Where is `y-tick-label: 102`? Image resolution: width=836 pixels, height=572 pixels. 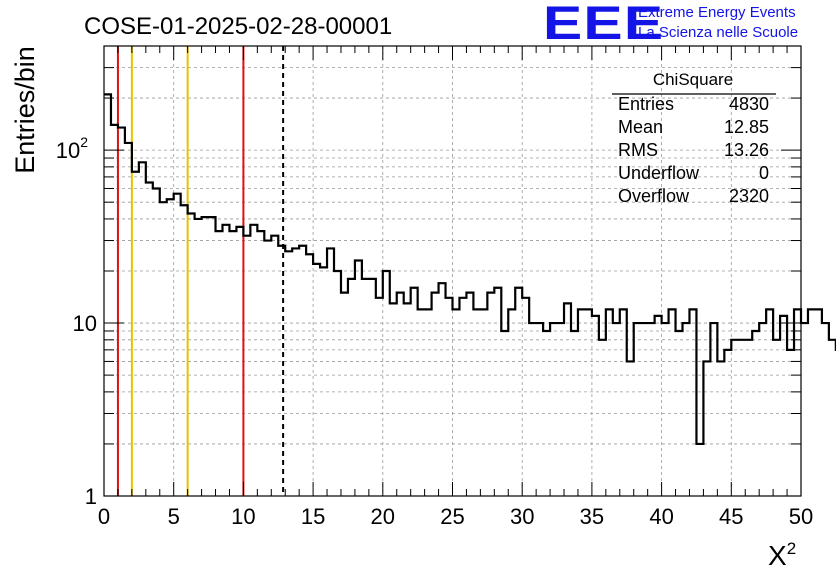 y-tick-label: 102 is located at coordinates (72, 148).